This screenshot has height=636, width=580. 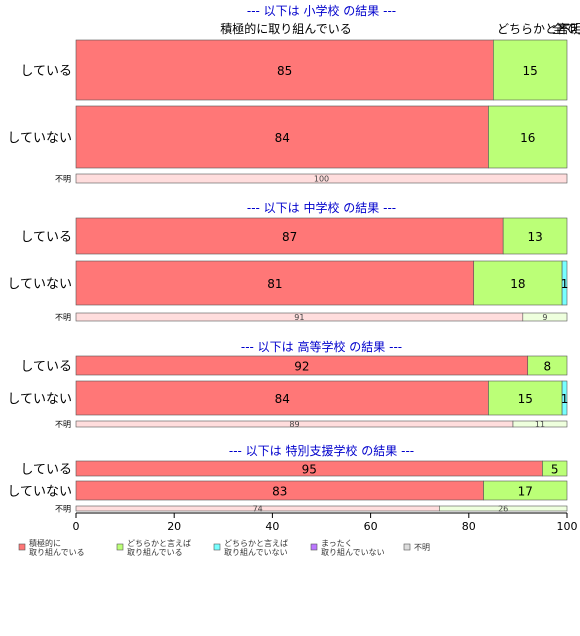 I want to click on bar-row: 不明 74 26, so click(x=311, y=509).